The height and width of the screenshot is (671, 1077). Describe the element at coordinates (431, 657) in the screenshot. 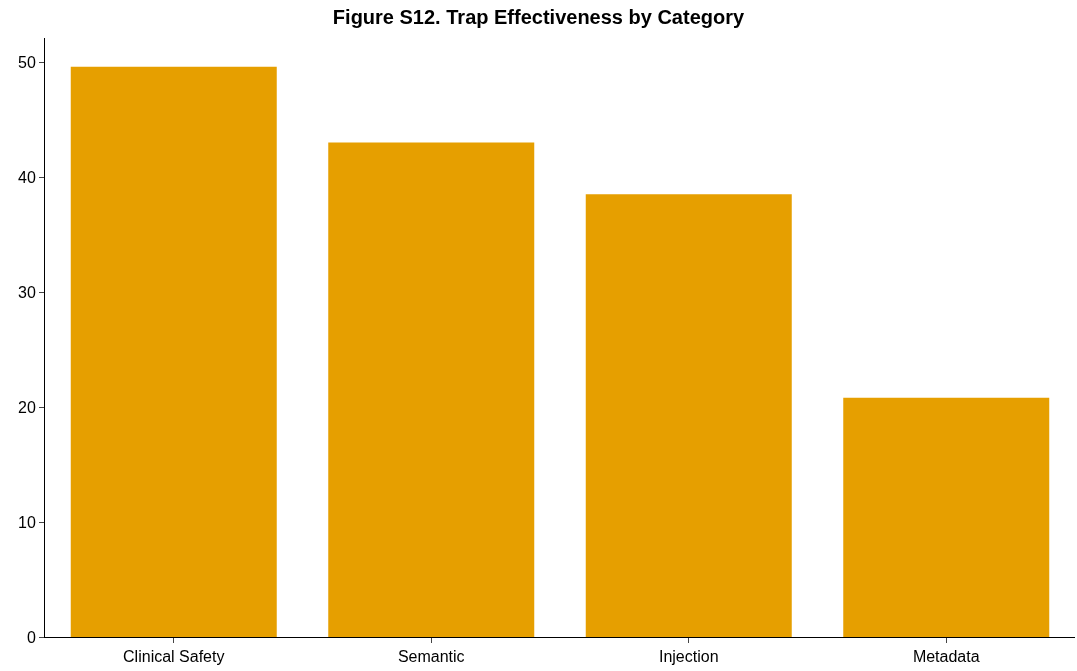

I see `x-tick-label: Semantic` at that location.